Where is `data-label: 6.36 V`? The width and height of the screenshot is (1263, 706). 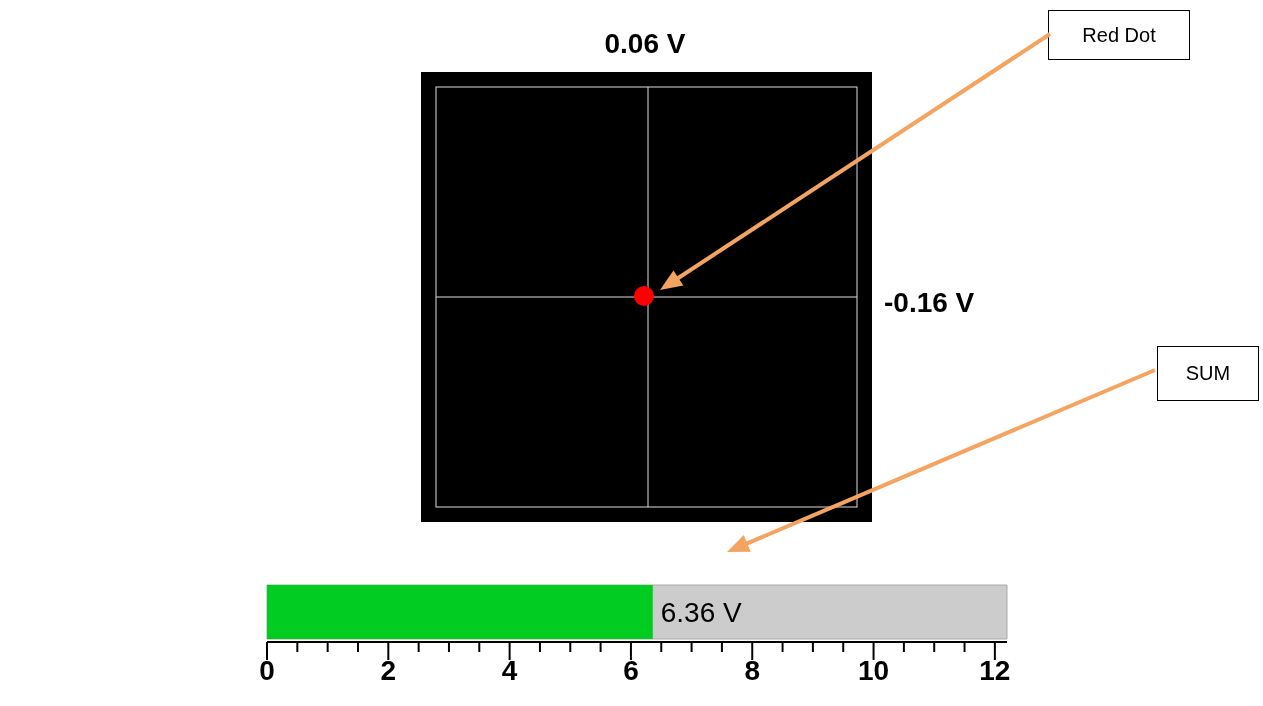 data-label: 6.36 V is located at coordinates (701, 612).